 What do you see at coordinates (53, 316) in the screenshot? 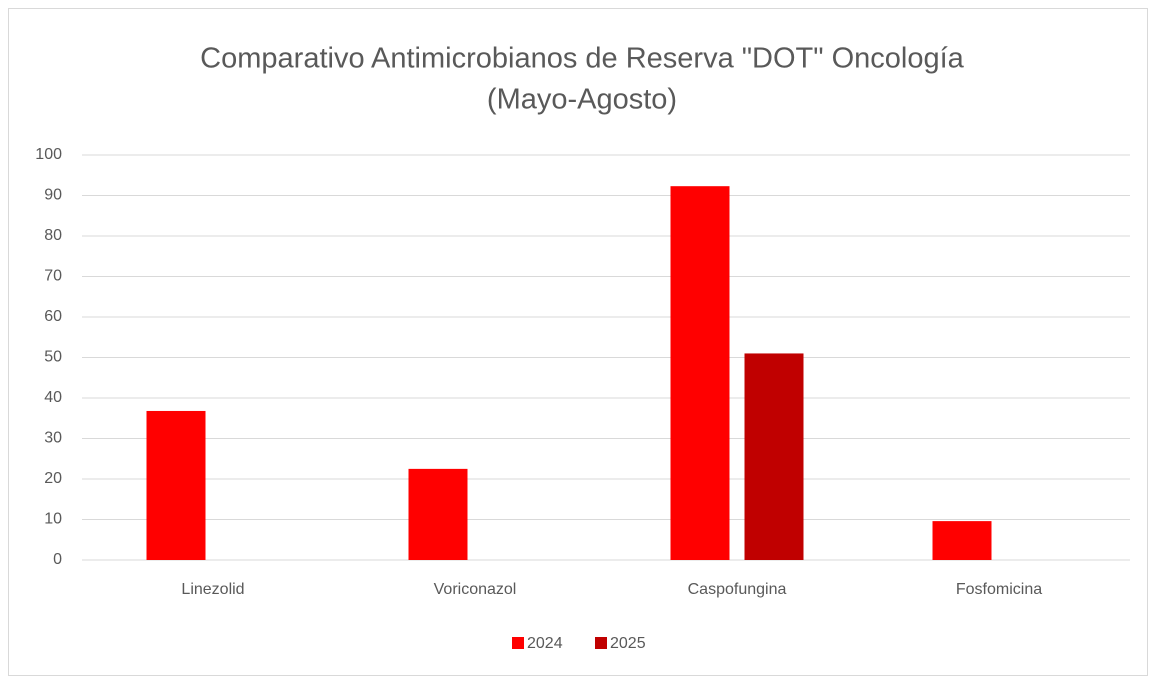
I see `y-tick-label: 60` at bounding box center [53, 316].